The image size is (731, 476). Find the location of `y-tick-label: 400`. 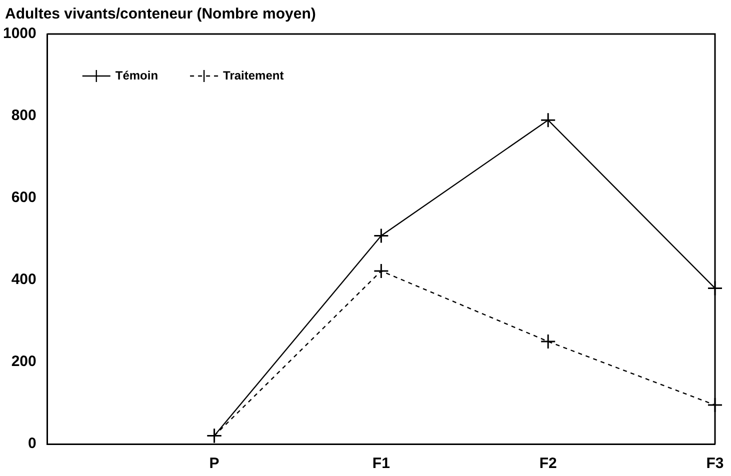

y-tick-label: 400 is located at coordinates (23, 279).